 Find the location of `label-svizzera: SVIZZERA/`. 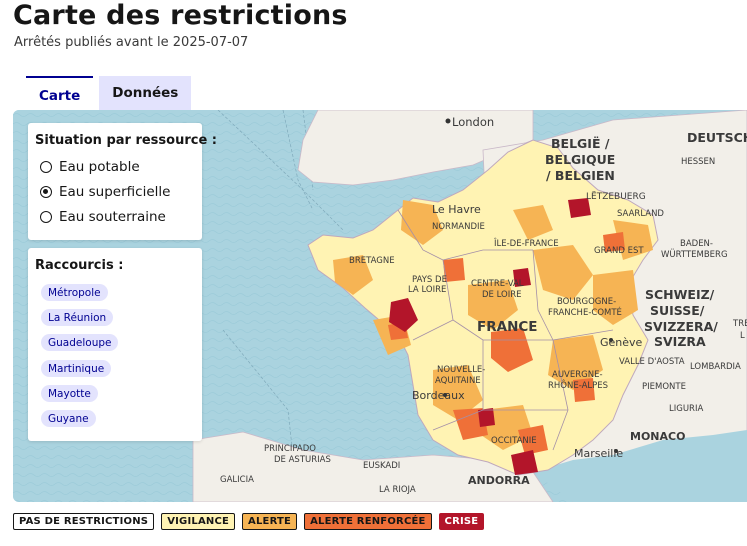

label-svizzera: SVIZZERA/ is located at coordinates (681, 326).